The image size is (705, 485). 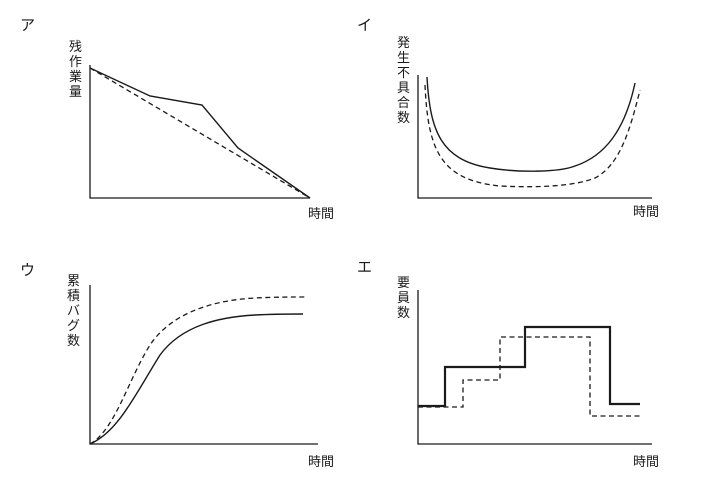 I want to click on panel-d-axes, so click(x=534, y=367).